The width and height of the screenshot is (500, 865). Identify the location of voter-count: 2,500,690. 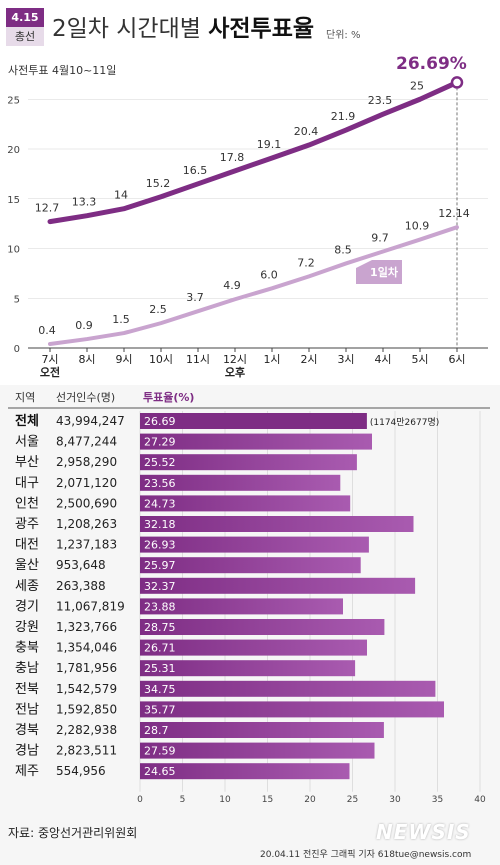
(86, 503).